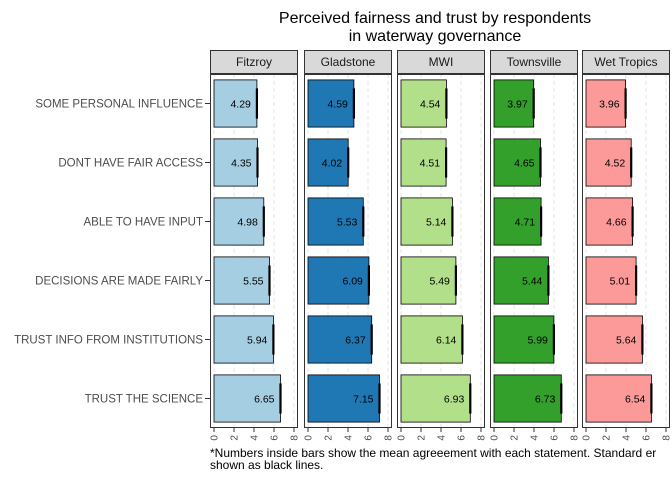  What do you see at coordinates (247, 223) in the screenshot?
I see `data-label: 4.98` at bounding box center [247, 223].